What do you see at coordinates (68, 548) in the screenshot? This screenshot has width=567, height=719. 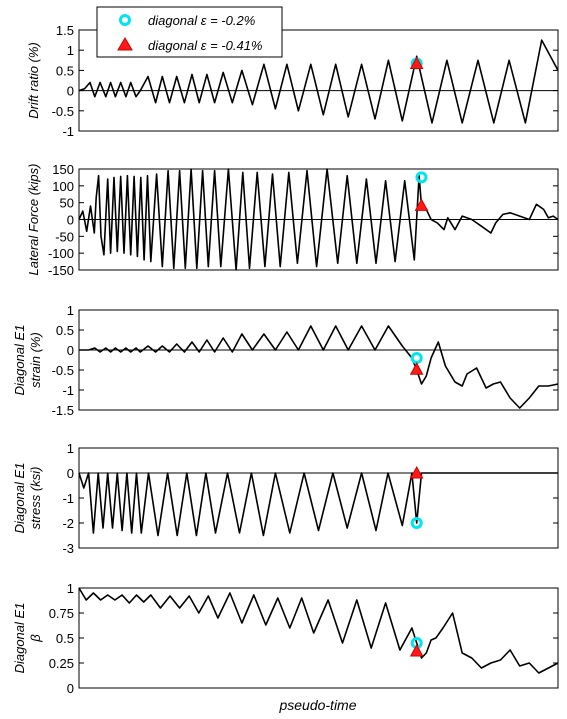 I see `y-tick-label: -3` at bounding box center [68, 548].